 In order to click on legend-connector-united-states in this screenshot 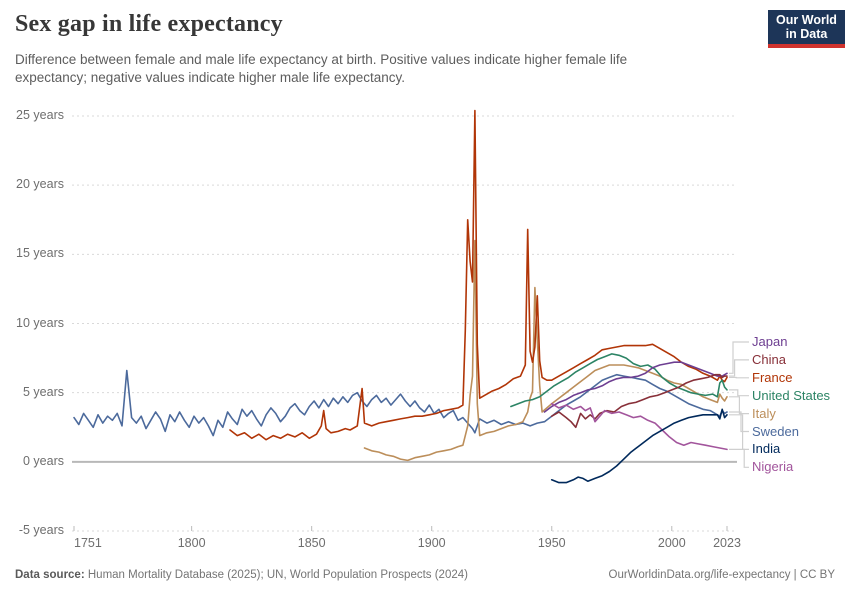, I will do `click(739, 393)`.